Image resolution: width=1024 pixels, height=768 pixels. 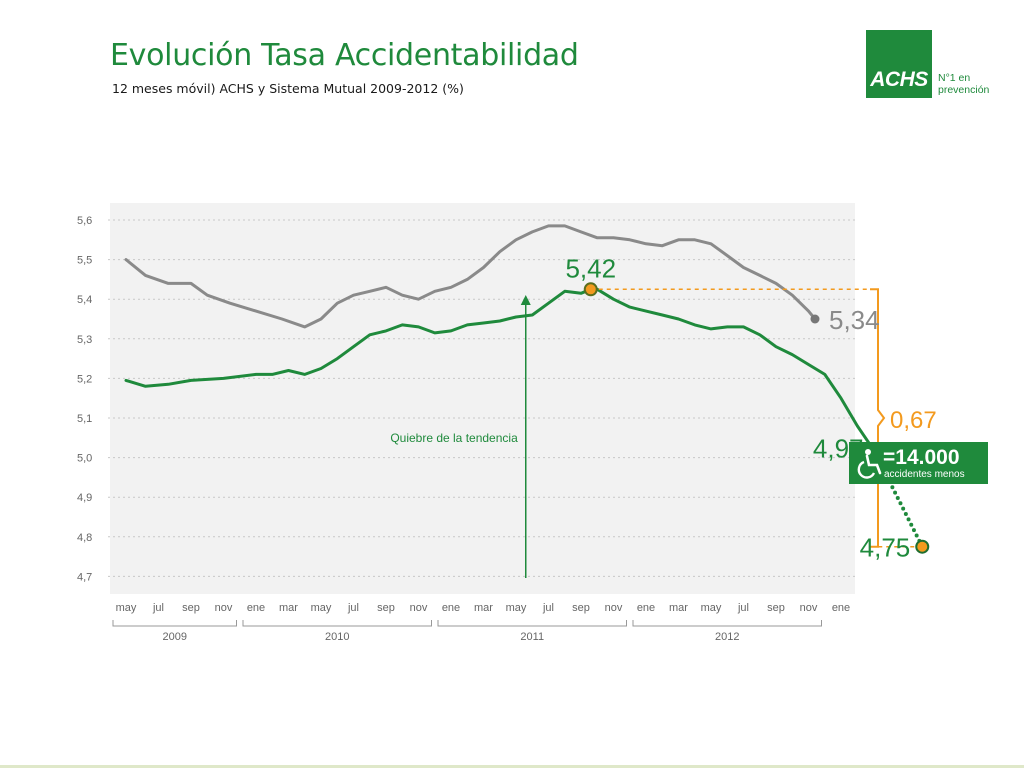 I want to click on icon-wheel, so click(x=866, y=469).